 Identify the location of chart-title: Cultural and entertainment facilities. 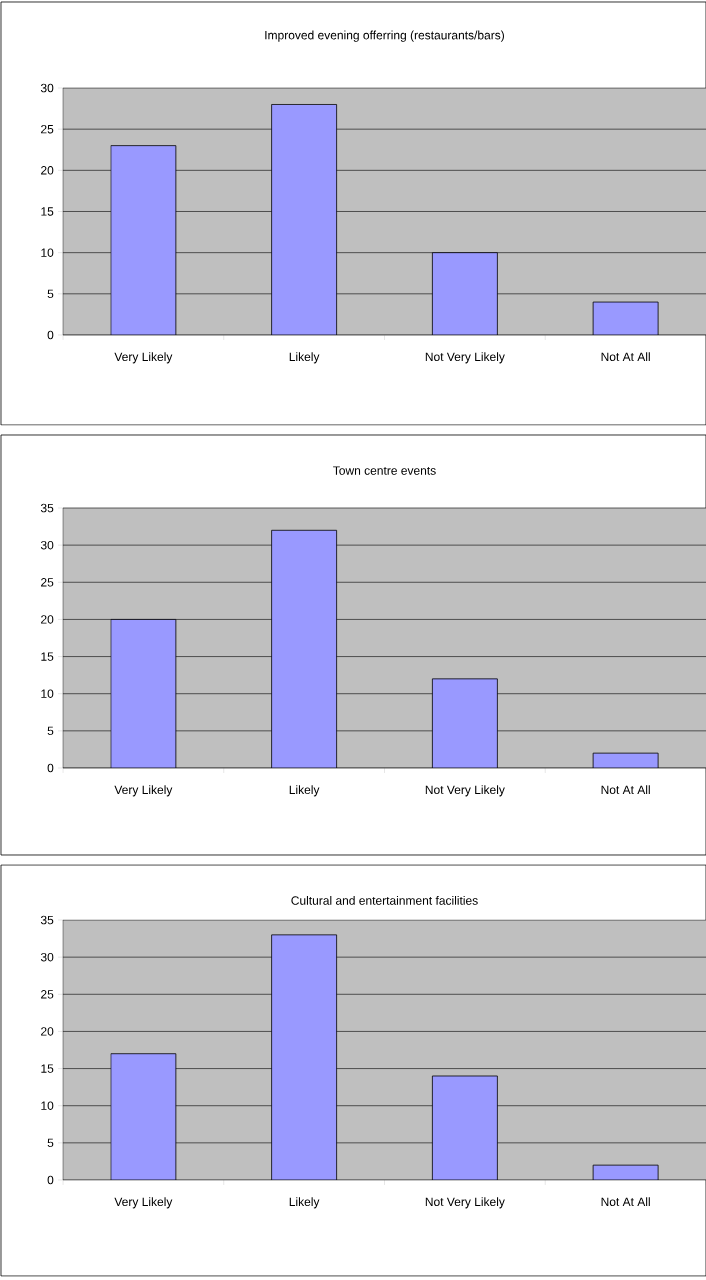
(384, 900).